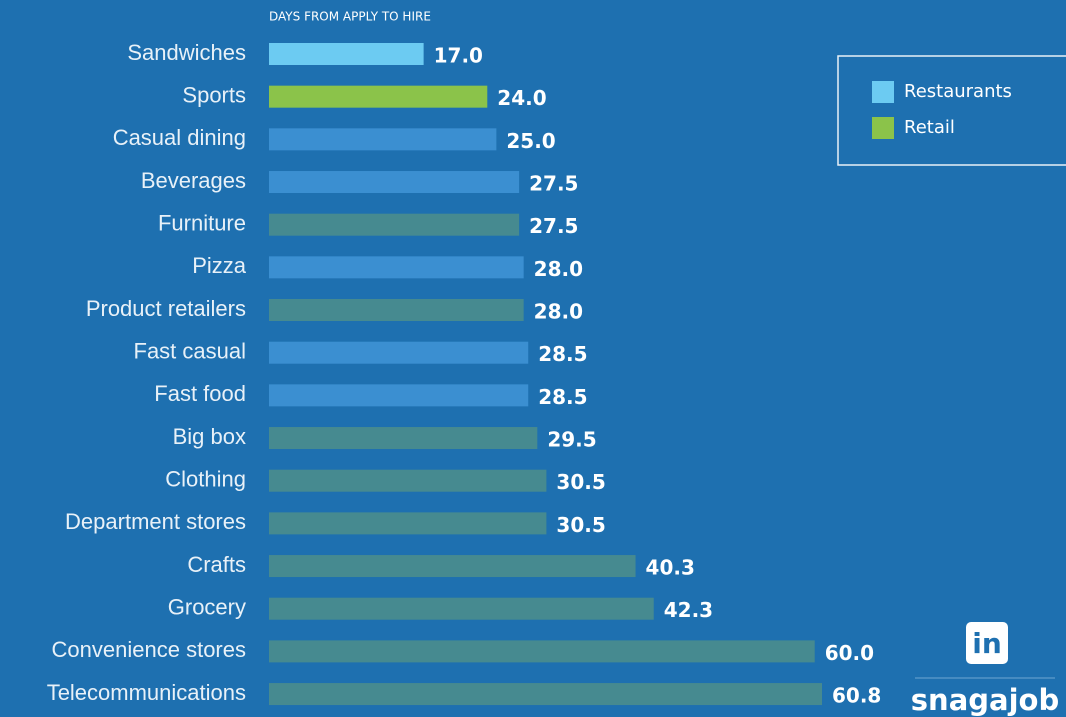 The image size is (1066, 717). I want to click on linkedin-badge, so click(987, 643).